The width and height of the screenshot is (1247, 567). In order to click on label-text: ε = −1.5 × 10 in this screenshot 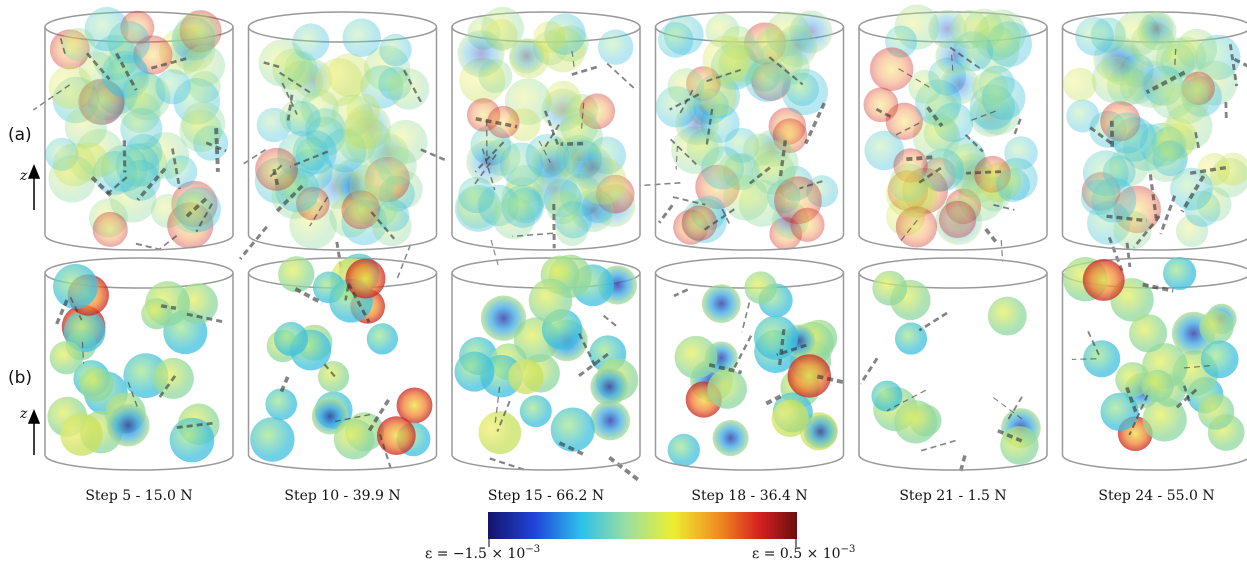, I will do `click(475, 554)`.